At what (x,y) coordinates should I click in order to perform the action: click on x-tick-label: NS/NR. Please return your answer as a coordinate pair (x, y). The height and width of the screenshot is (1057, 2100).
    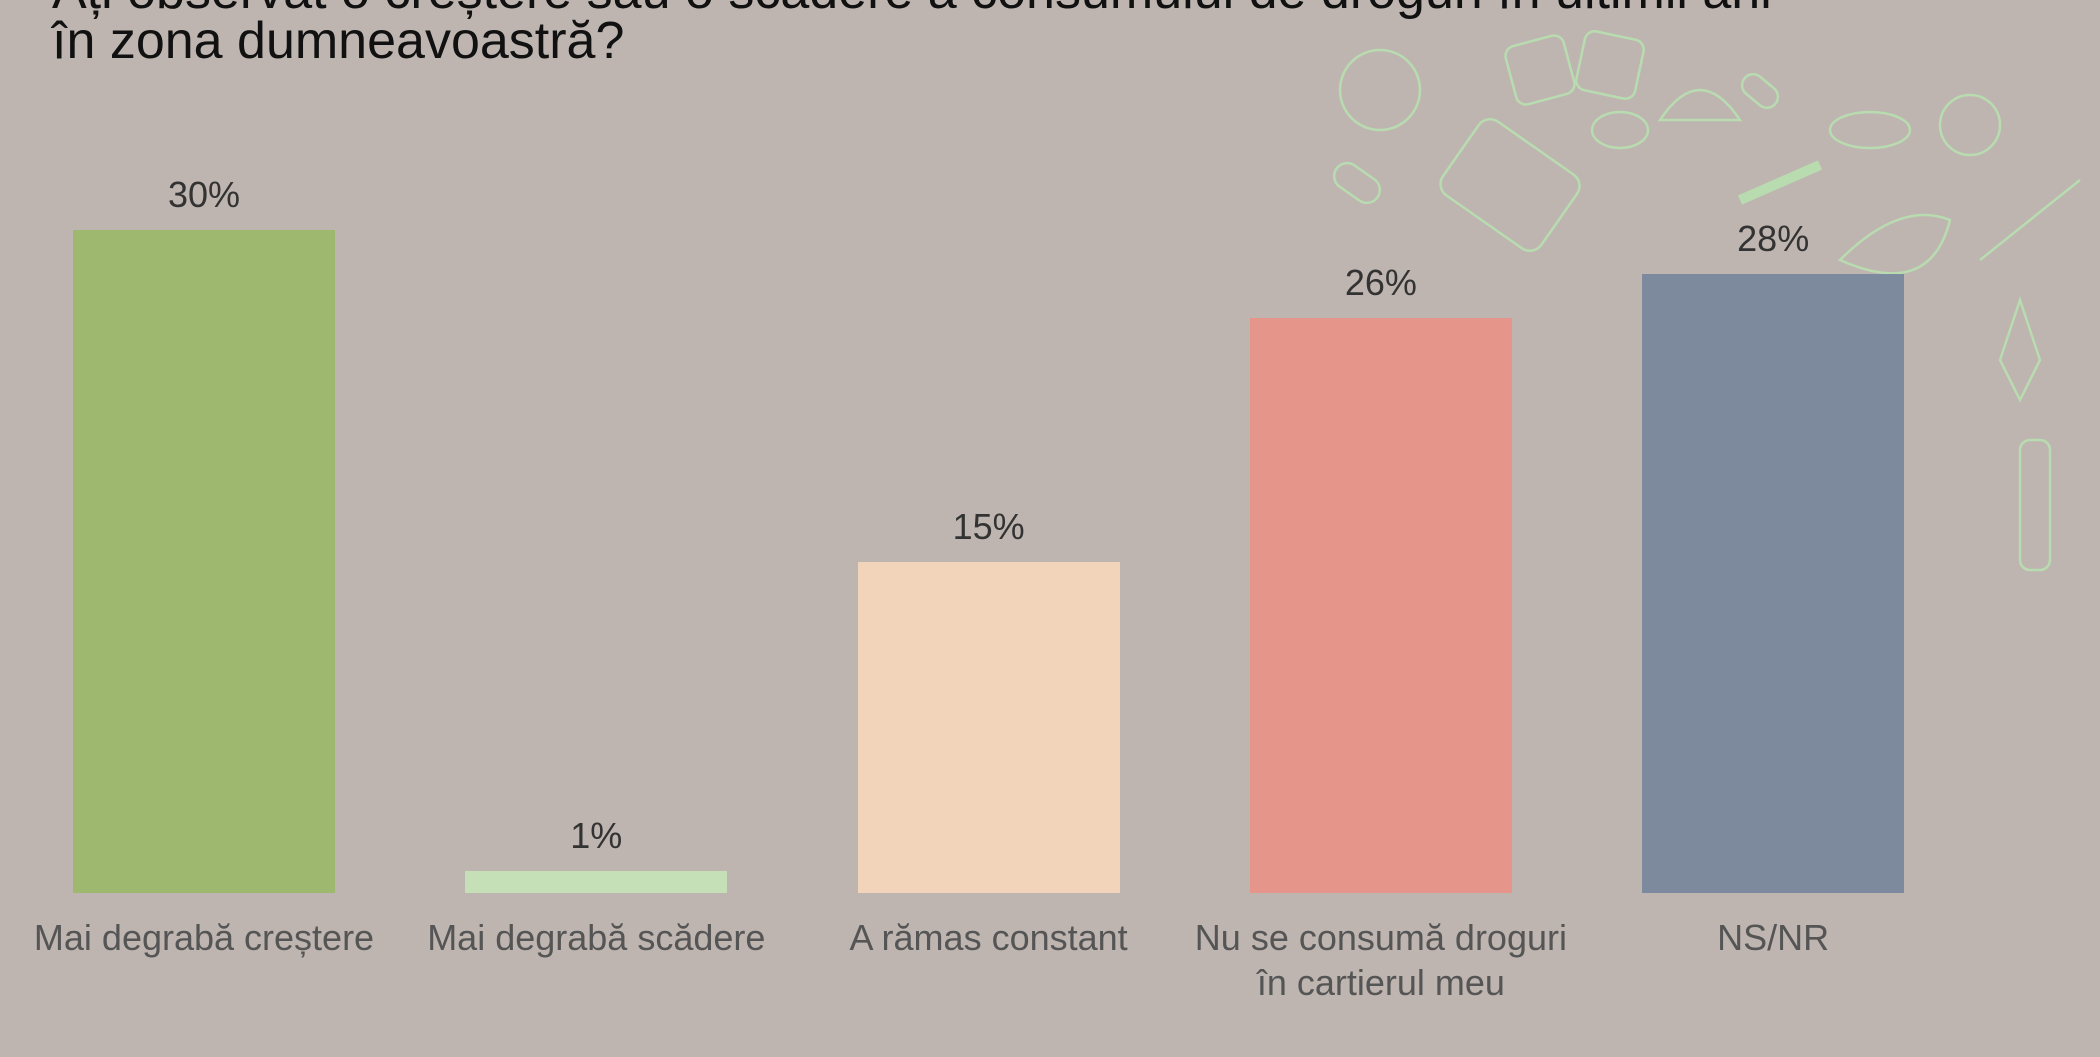
    Looking at the image, I should click on (1773, 937).